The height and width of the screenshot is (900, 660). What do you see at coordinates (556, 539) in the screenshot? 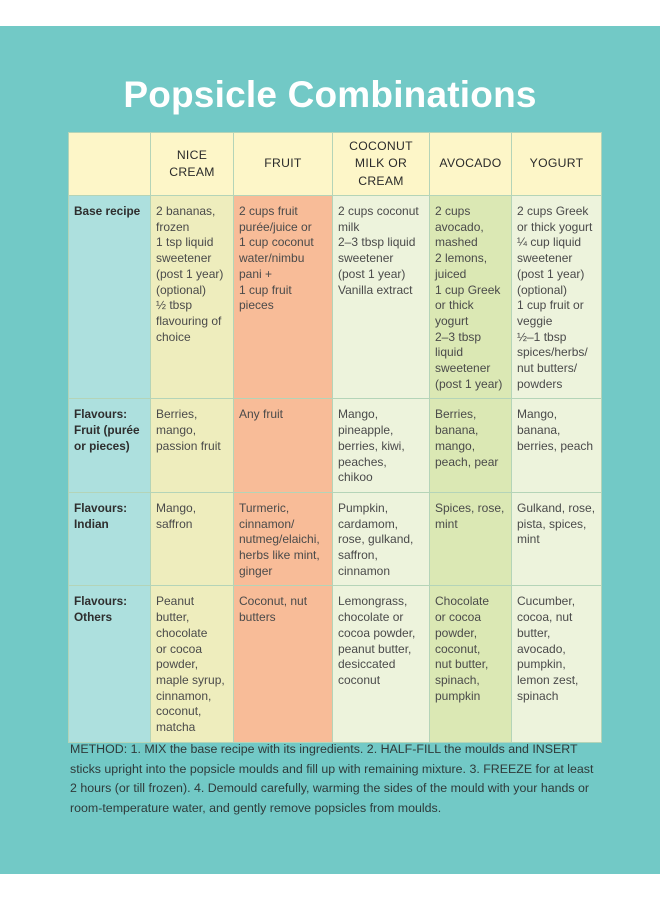
I see `cell-yogurt: Gulkand, rose, pista, spices, mint` at bounding box center [556, 539].